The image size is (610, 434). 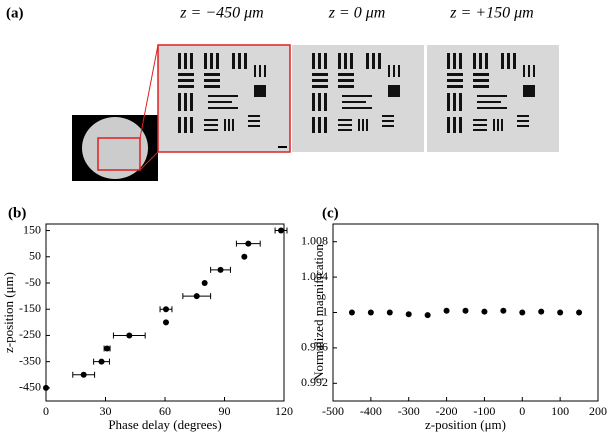 What do you see at coordinates (314, 276) in the screenshot?
I see `y-tick-label: 1.004` at bounding box center [314, 276].